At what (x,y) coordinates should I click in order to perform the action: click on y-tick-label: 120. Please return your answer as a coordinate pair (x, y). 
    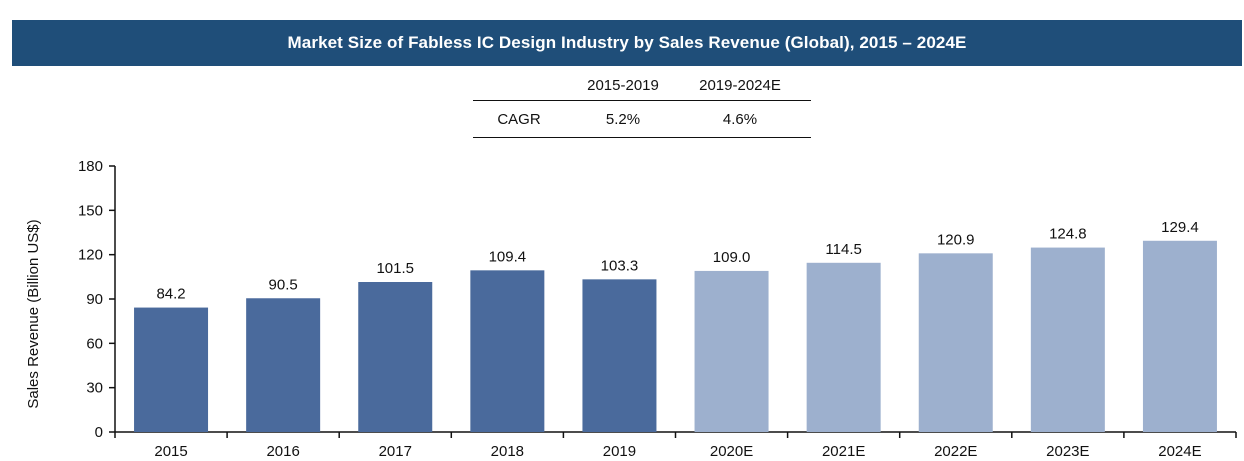
    Looking at the image, I should click on (90, 255).